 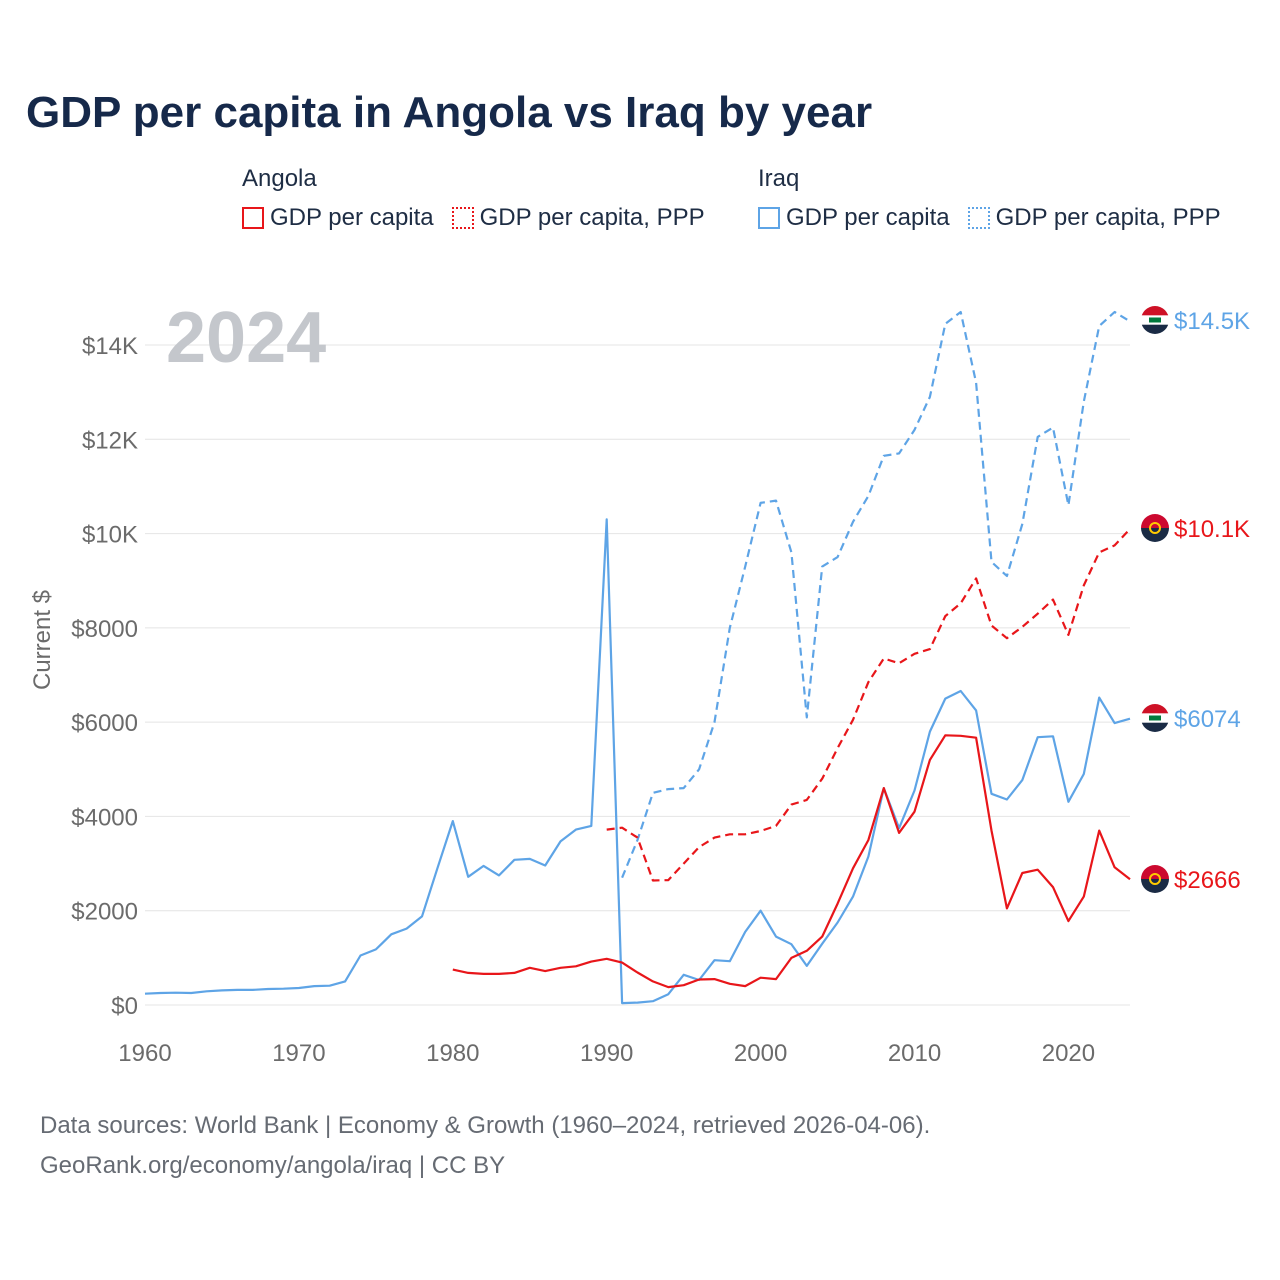 What do you see at coordinates (246, 338) in the screenshot?
I see `year-overlay: 2024` at bounding box center [246, 338].